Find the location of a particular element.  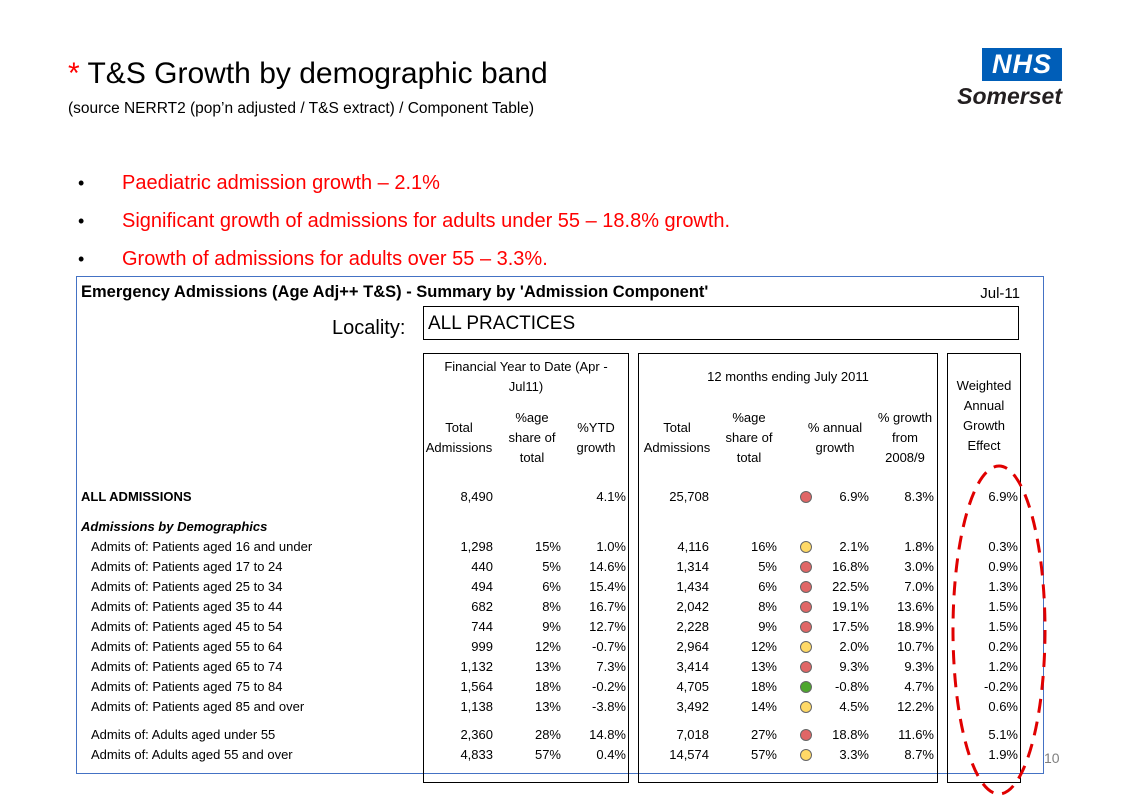

cell-ytd-total: 999 is located at coordinates (482, 646).